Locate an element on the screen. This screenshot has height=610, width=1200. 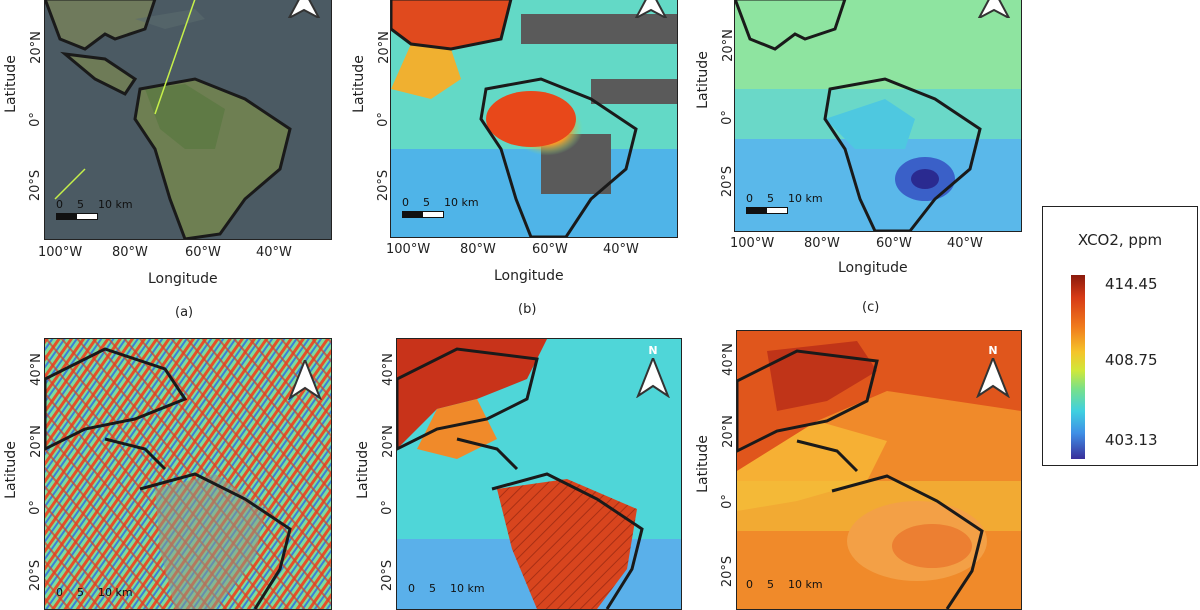
panel-caption: (a) is located at coordinates (184, 312).